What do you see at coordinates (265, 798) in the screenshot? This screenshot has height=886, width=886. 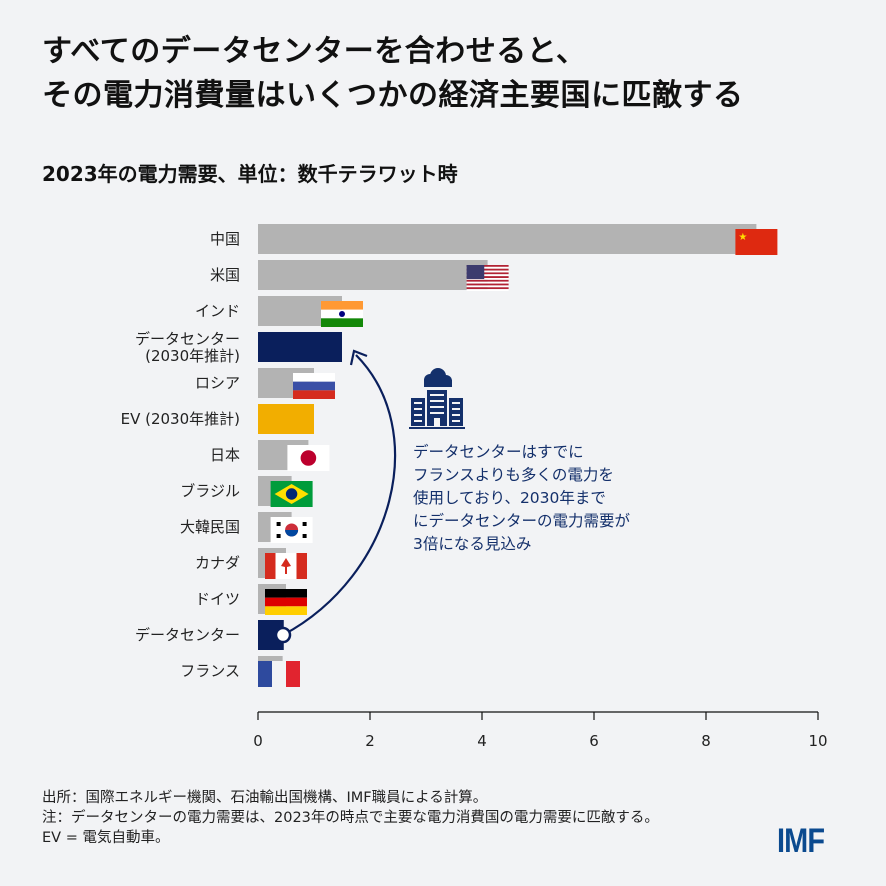 I see `source-note: 出所：国際エネルギー機関、石油輸出国機構、IMF職員による計算。` at bounding box center [265, 798].